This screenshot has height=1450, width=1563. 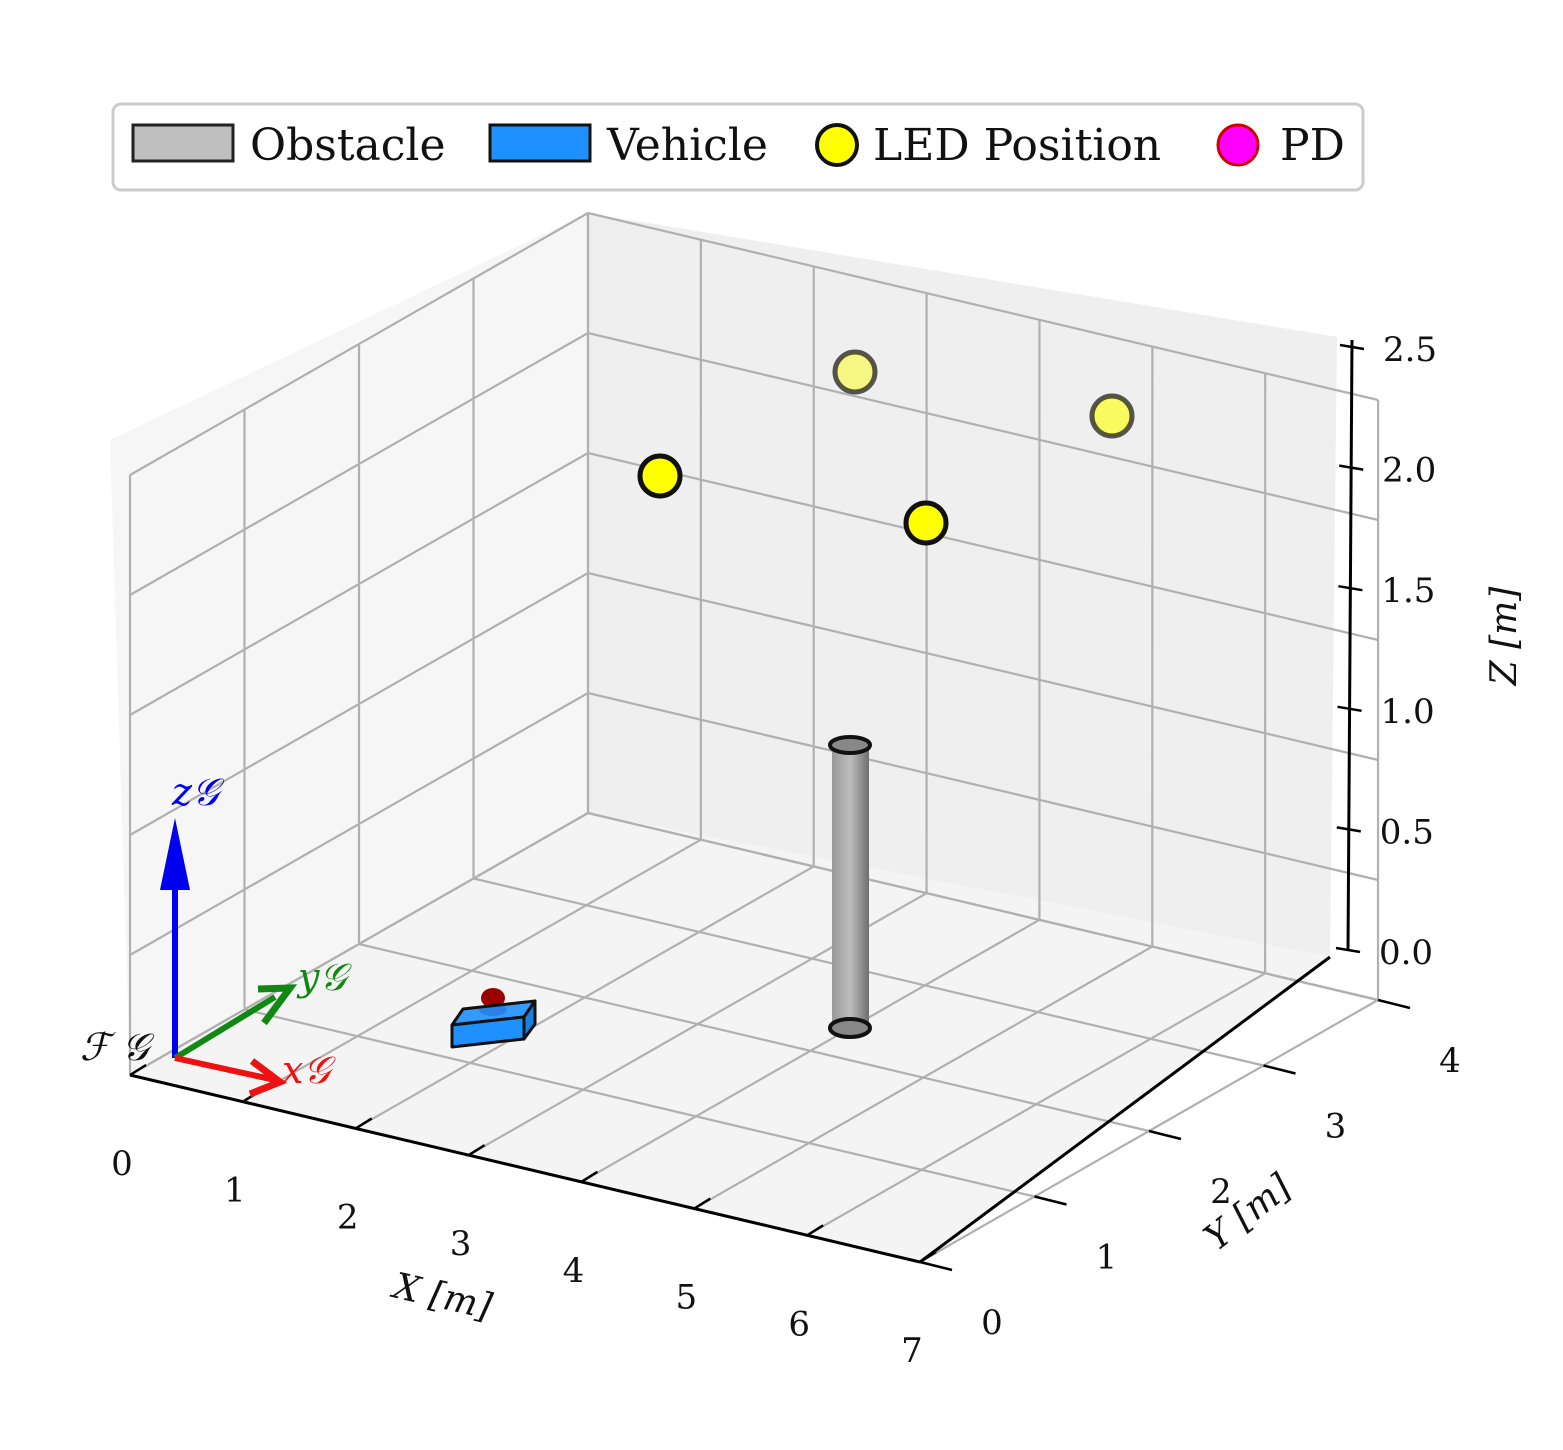 What do you see at coordinates (1408, 591) in the screenshot?
I see `z-tick-label: 1.5` at bounding box center [1408, 591].